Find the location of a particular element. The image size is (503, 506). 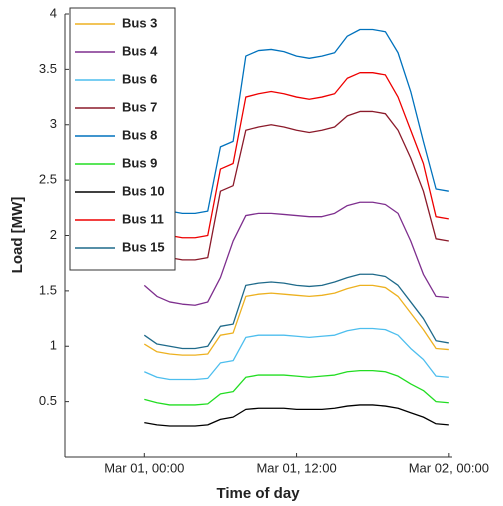

x-axis-label: Time of day is located at coordinates (258, 493).